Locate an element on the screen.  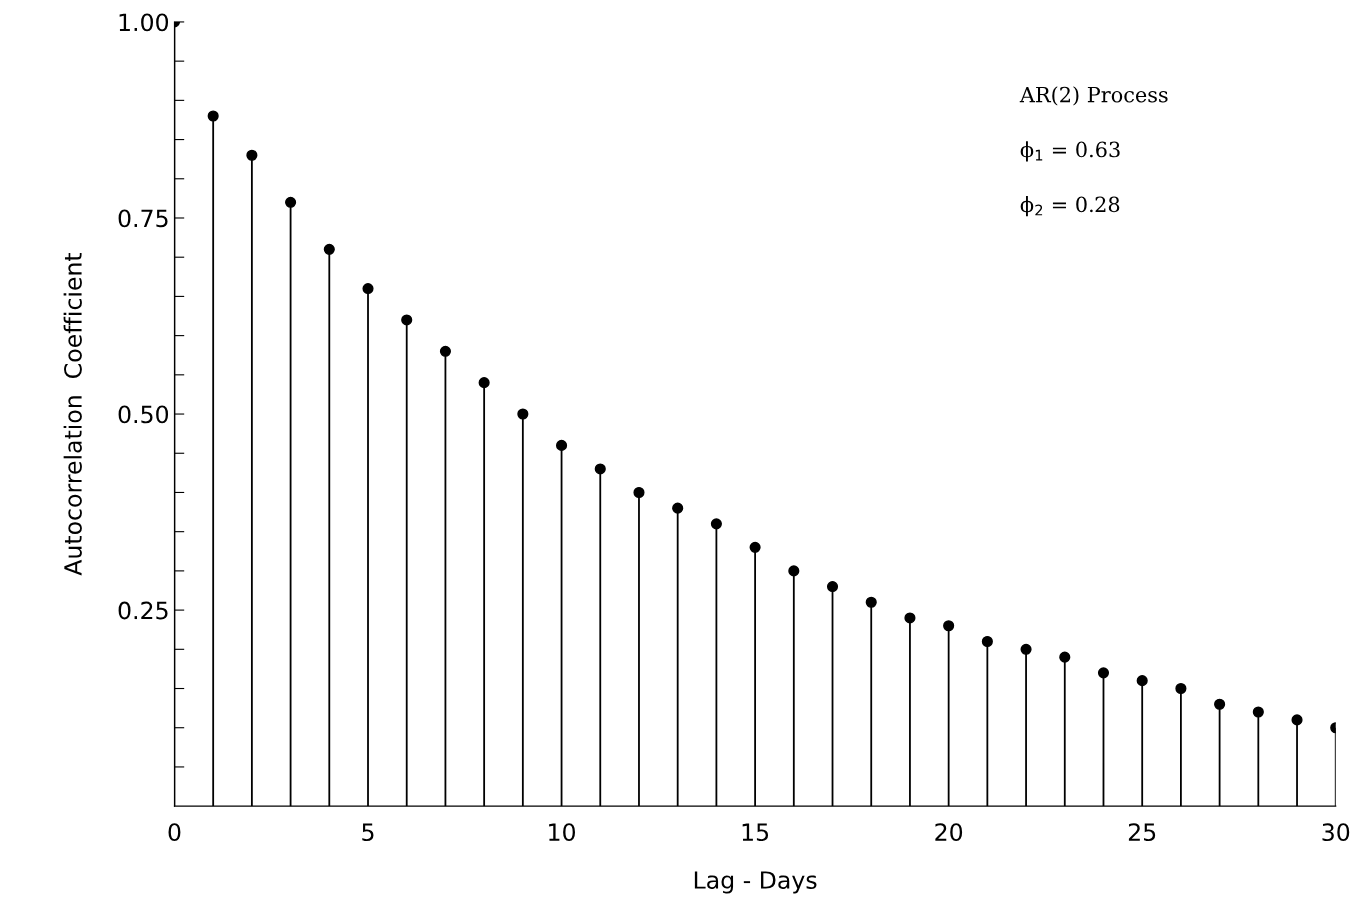
x-tick-label: 15 is located at coordinates (755, 832).